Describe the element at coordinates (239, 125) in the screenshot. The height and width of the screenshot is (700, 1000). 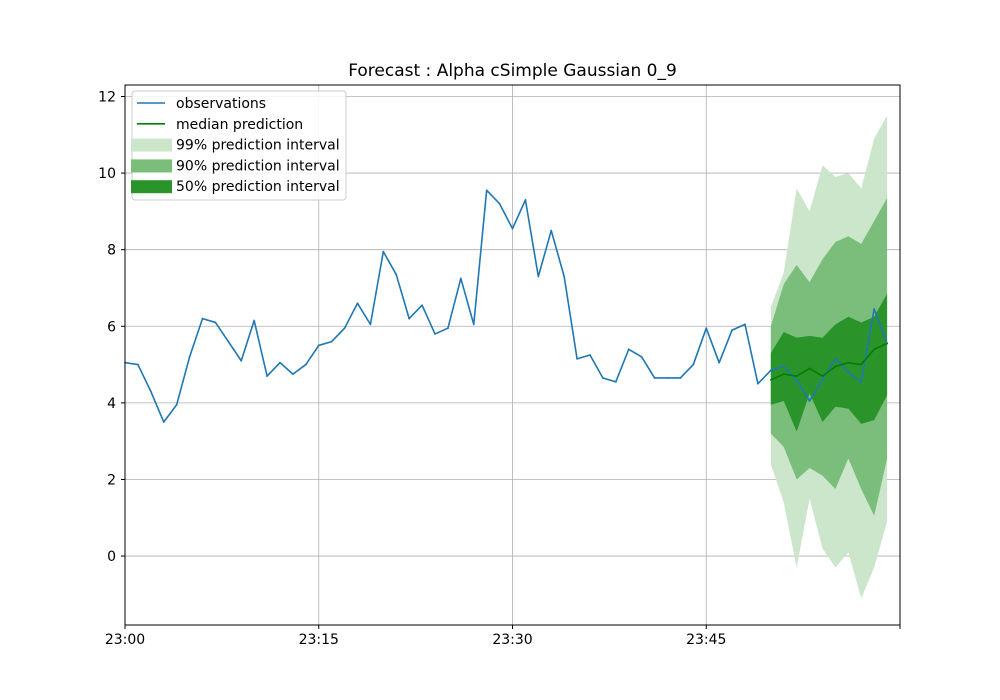
I see `legend-median-prediction-label: median prediction` at that location.